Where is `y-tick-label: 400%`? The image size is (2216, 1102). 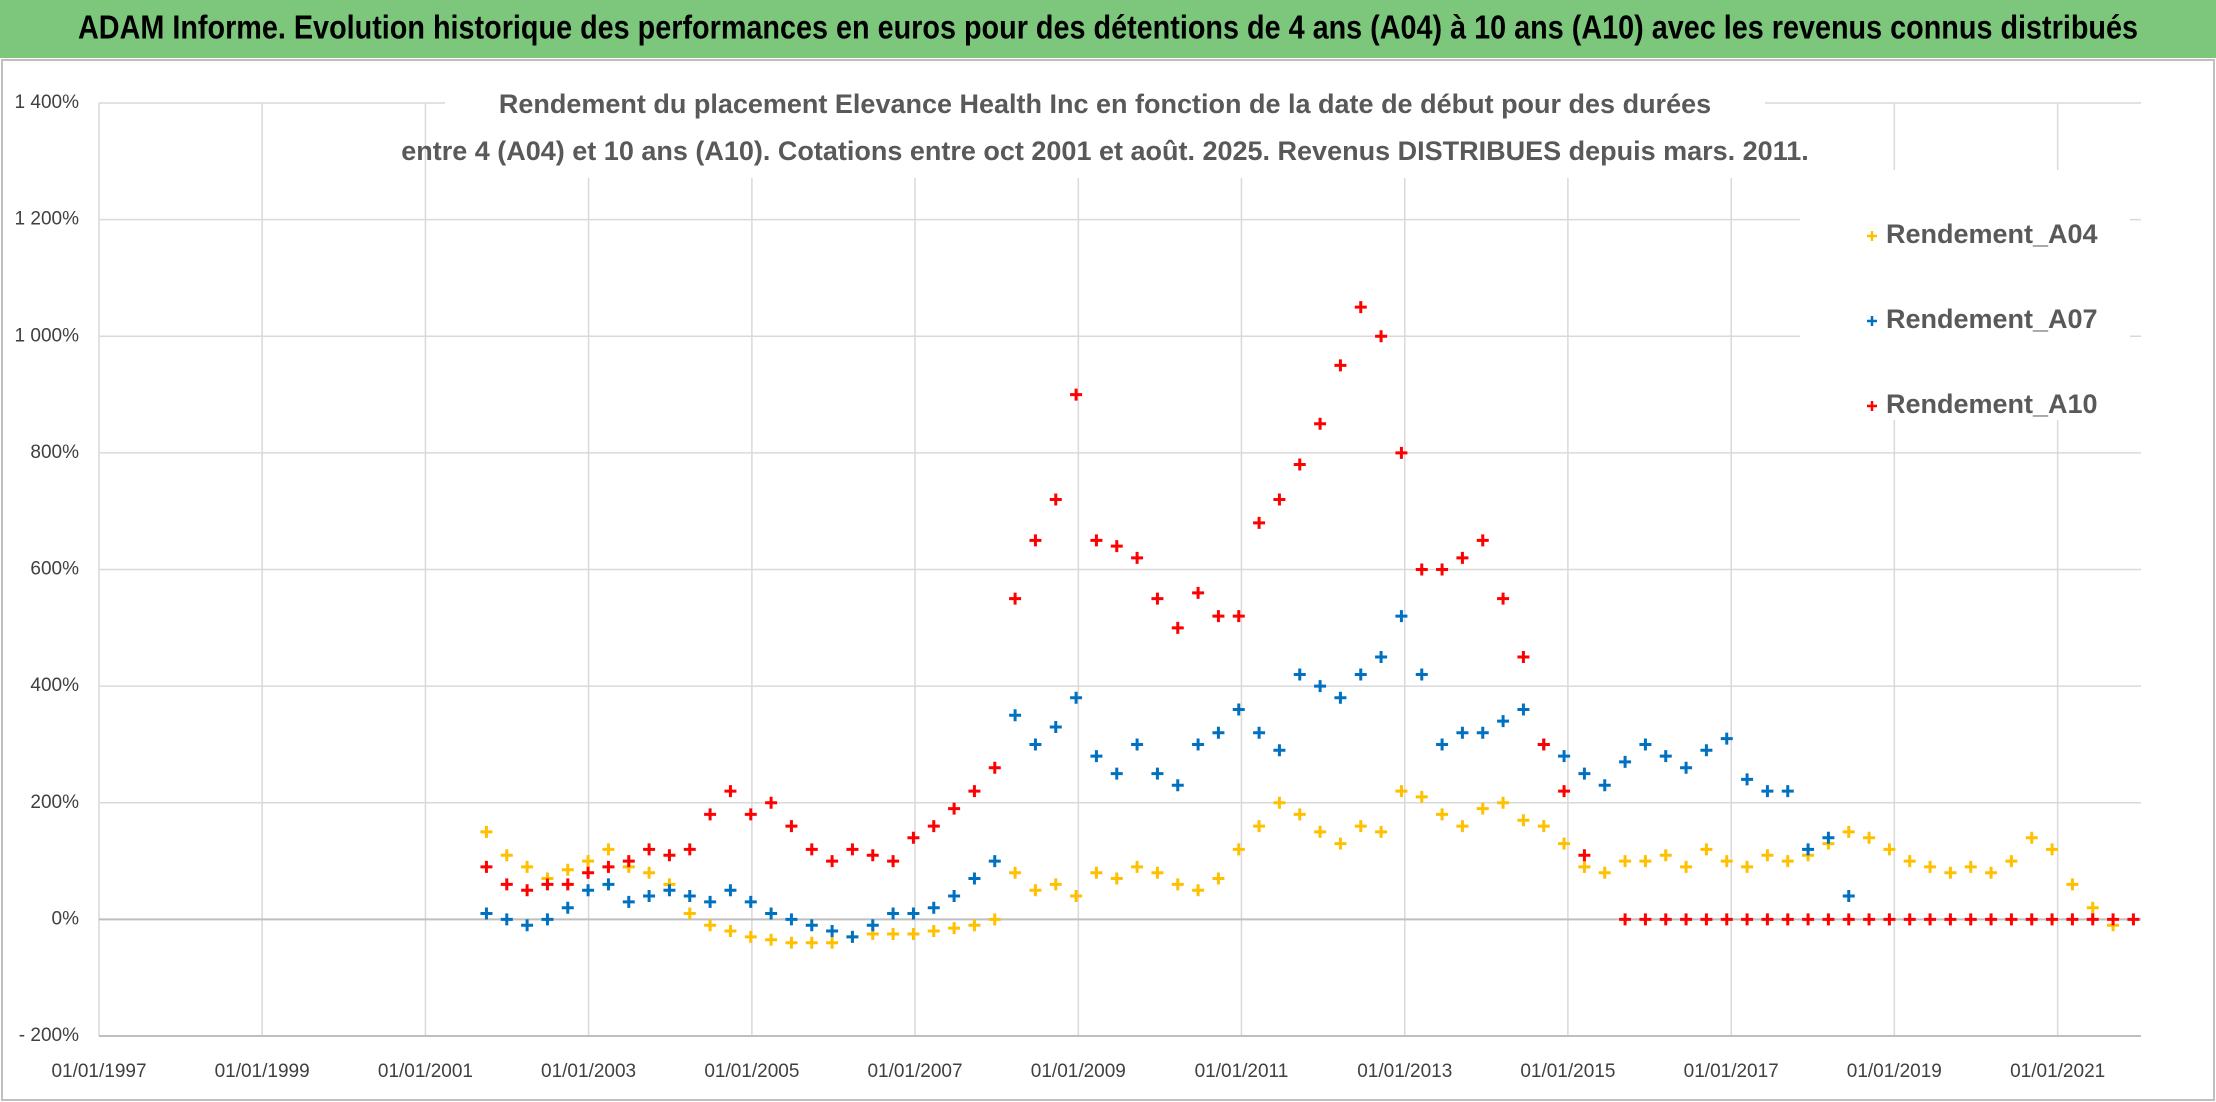
y-tick-label: 400% is located at coordinates (54, 685).